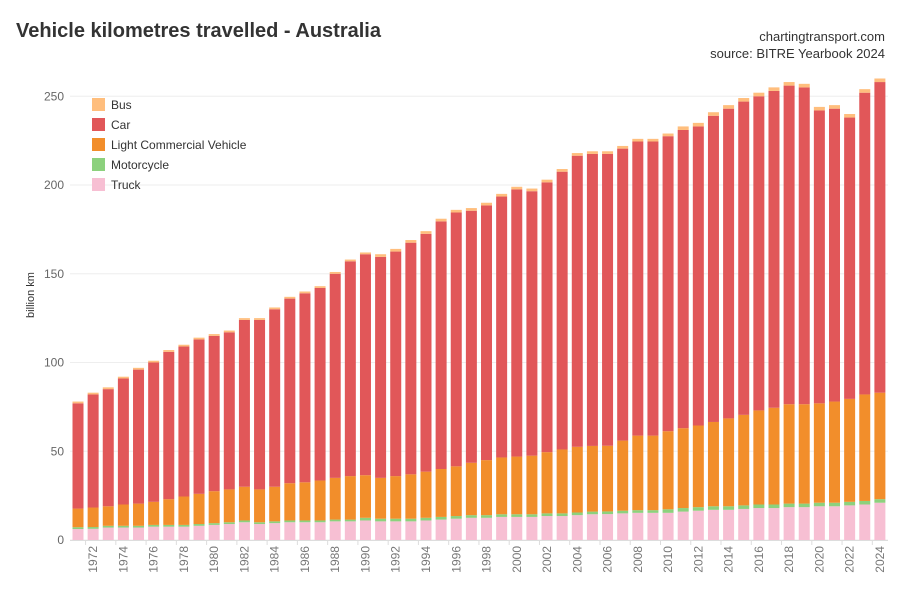 This screenshot has width=900, height=600. Describe the element at coordinates (305, 559) in the screenshot. I see `x-tick-label: 1986` at that location.